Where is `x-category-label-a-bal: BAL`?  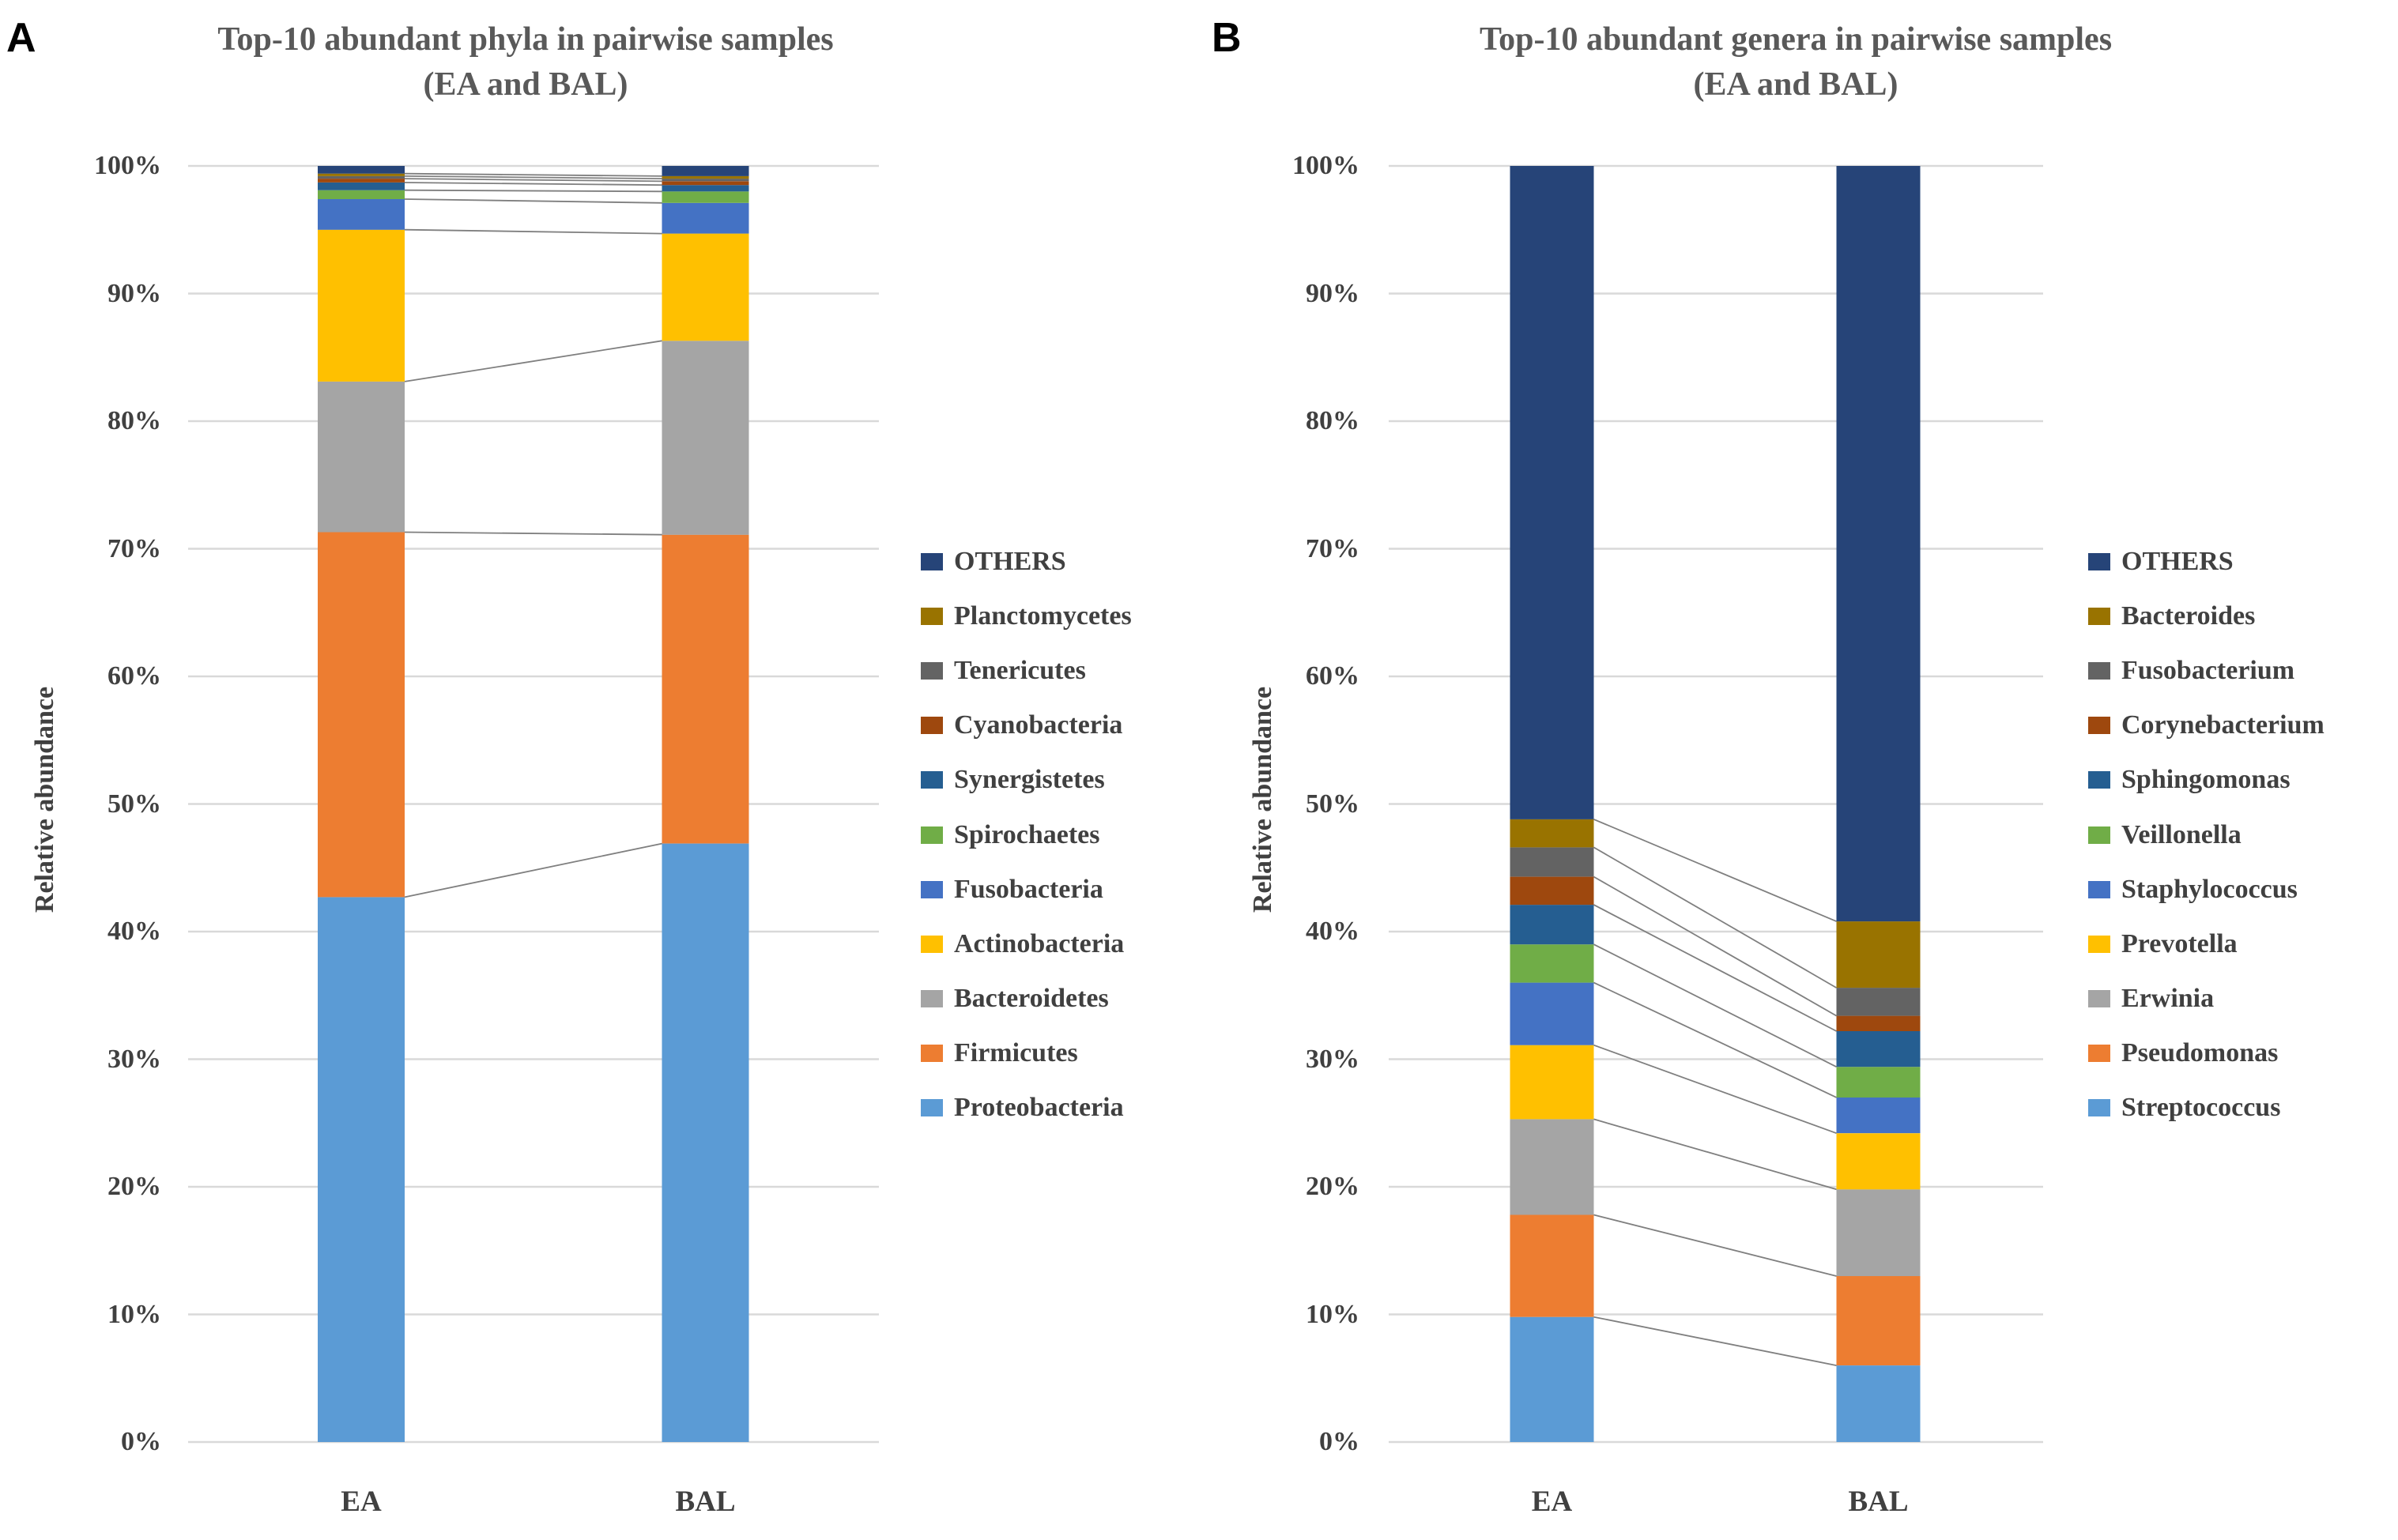 x-category-label-a-bal: BAL is located at coordinates (705, 1501).